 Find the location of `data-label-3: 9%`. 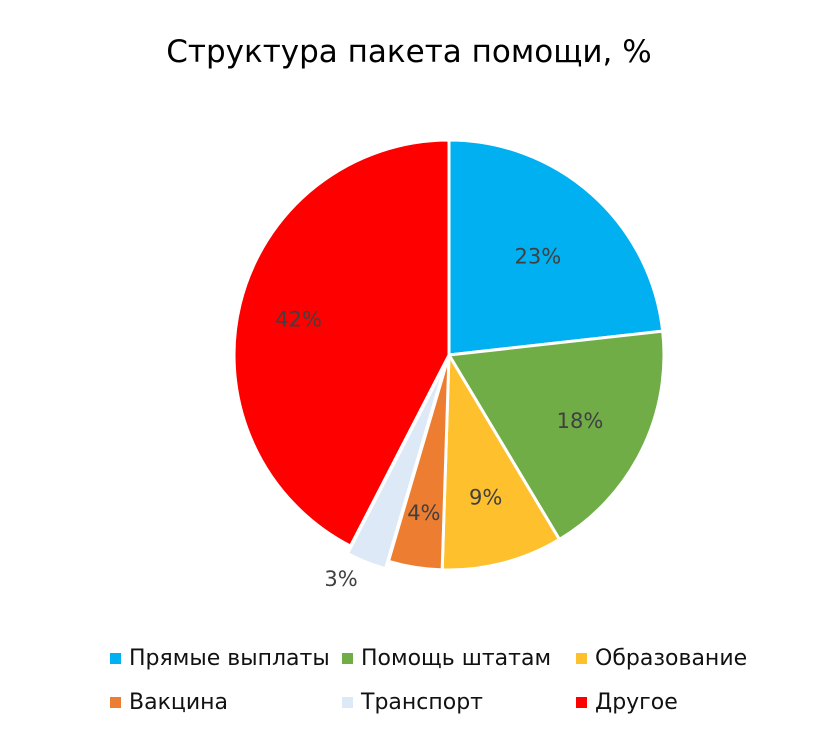

data-label-3: 9% is located at coordinates (485, 498).